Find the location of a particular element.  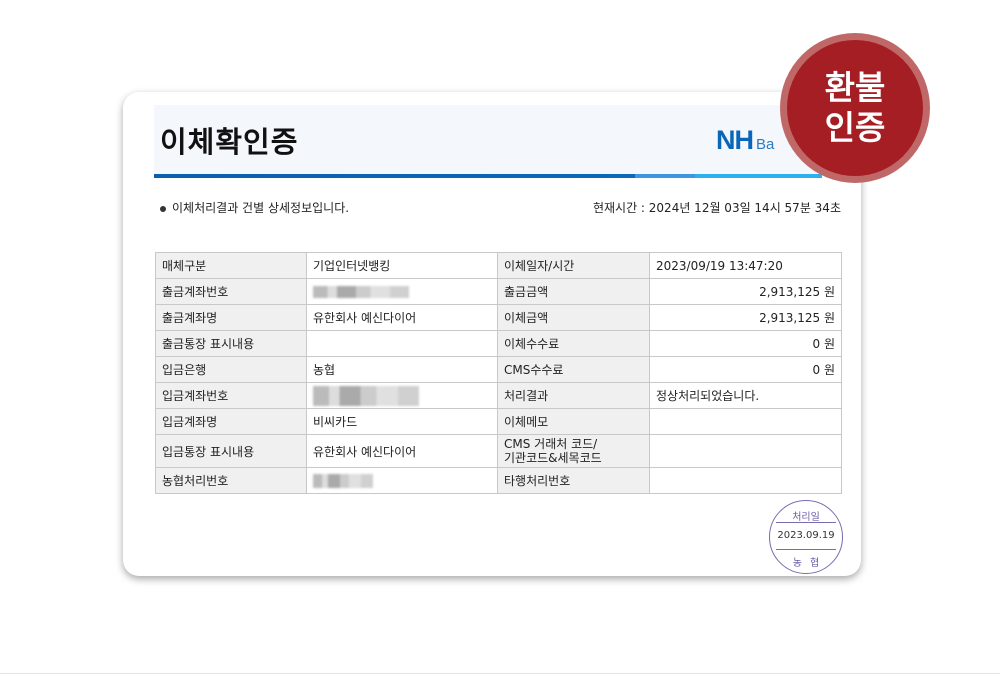

page-title: 이체확인증 is located at coordinates (229, 142).